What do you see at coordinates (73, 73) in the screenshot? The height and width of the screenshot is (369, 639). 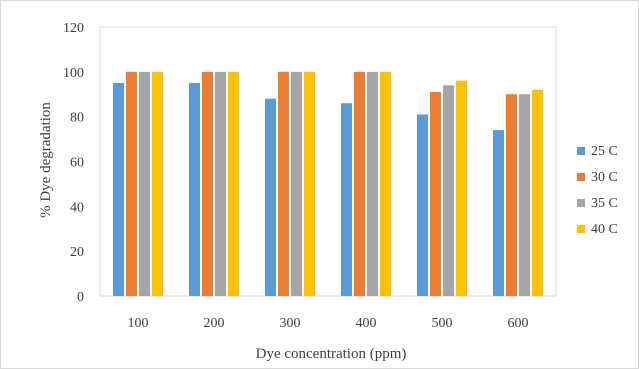 I see `y-tick-label: 100` at bounding box center [73, 73].